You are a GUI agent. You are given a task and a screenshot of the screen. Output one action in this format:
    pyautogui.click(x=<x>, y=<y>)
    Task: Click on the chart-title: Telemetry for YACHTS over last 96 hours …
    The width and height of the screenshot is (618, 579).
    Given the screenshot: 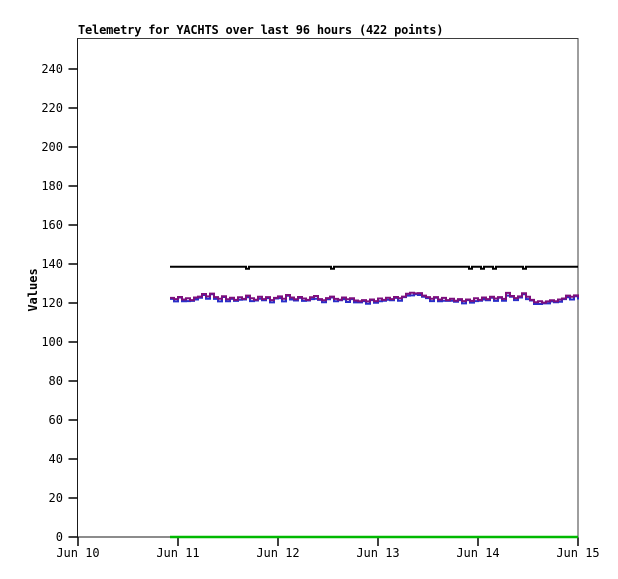 What is the action you would take?
    pyautogui.click(x=261, y=30)
    